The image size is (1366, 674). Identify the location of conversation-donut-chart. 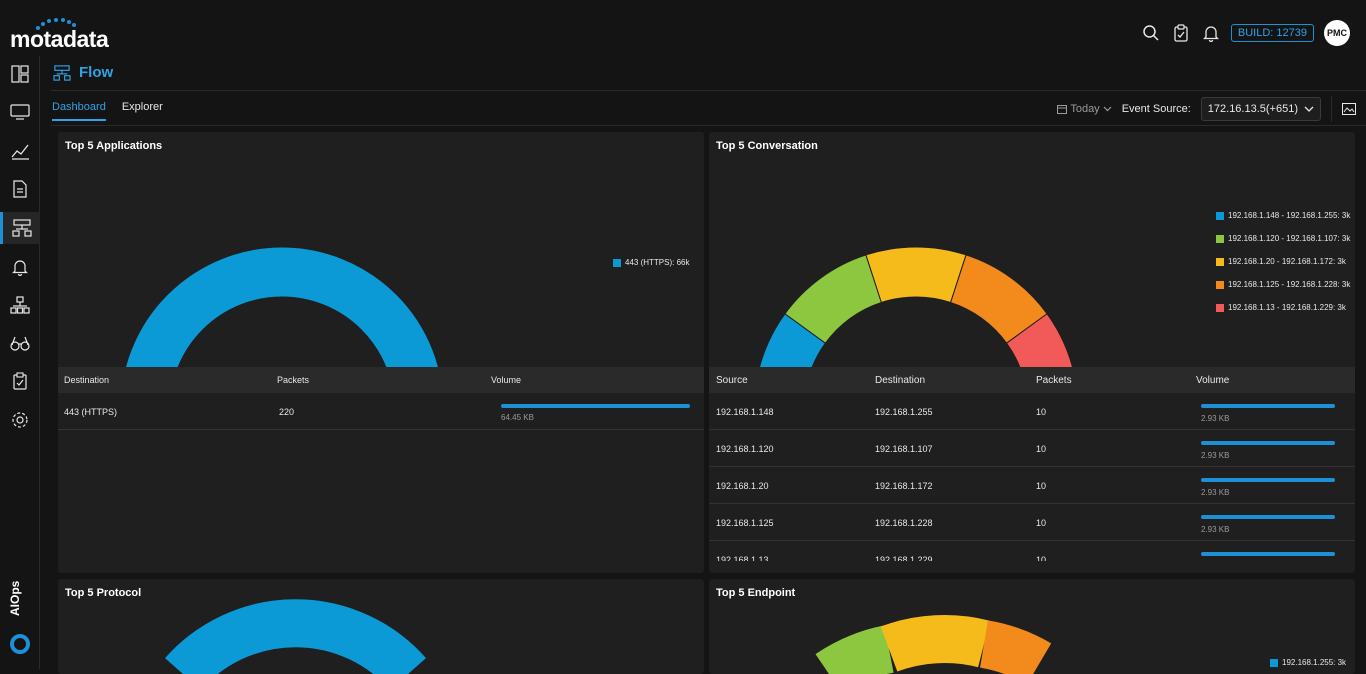
(918, 307).